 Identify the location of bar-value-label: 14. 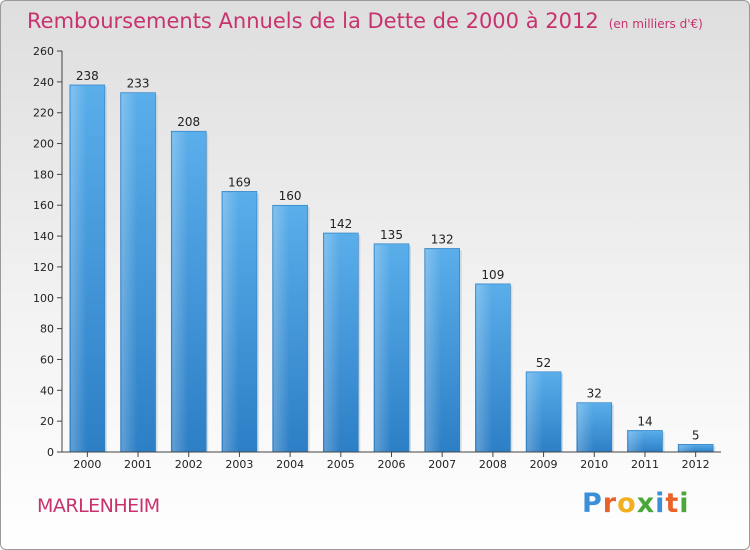
(644, 421).